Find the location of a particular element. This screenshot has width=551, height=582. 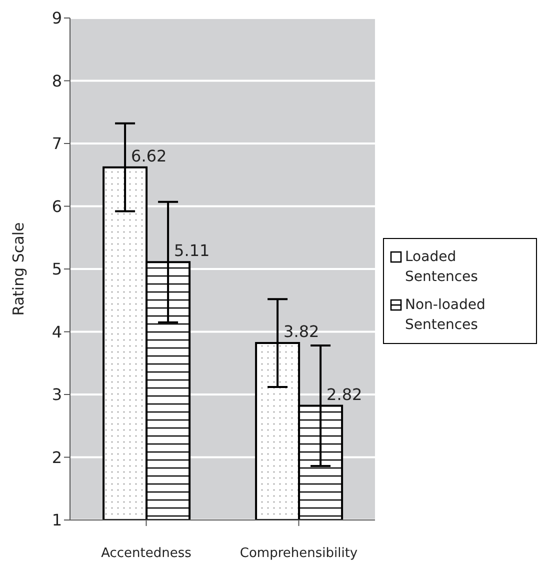

y-tick-label: 8 is located at coordinates (57, 80).